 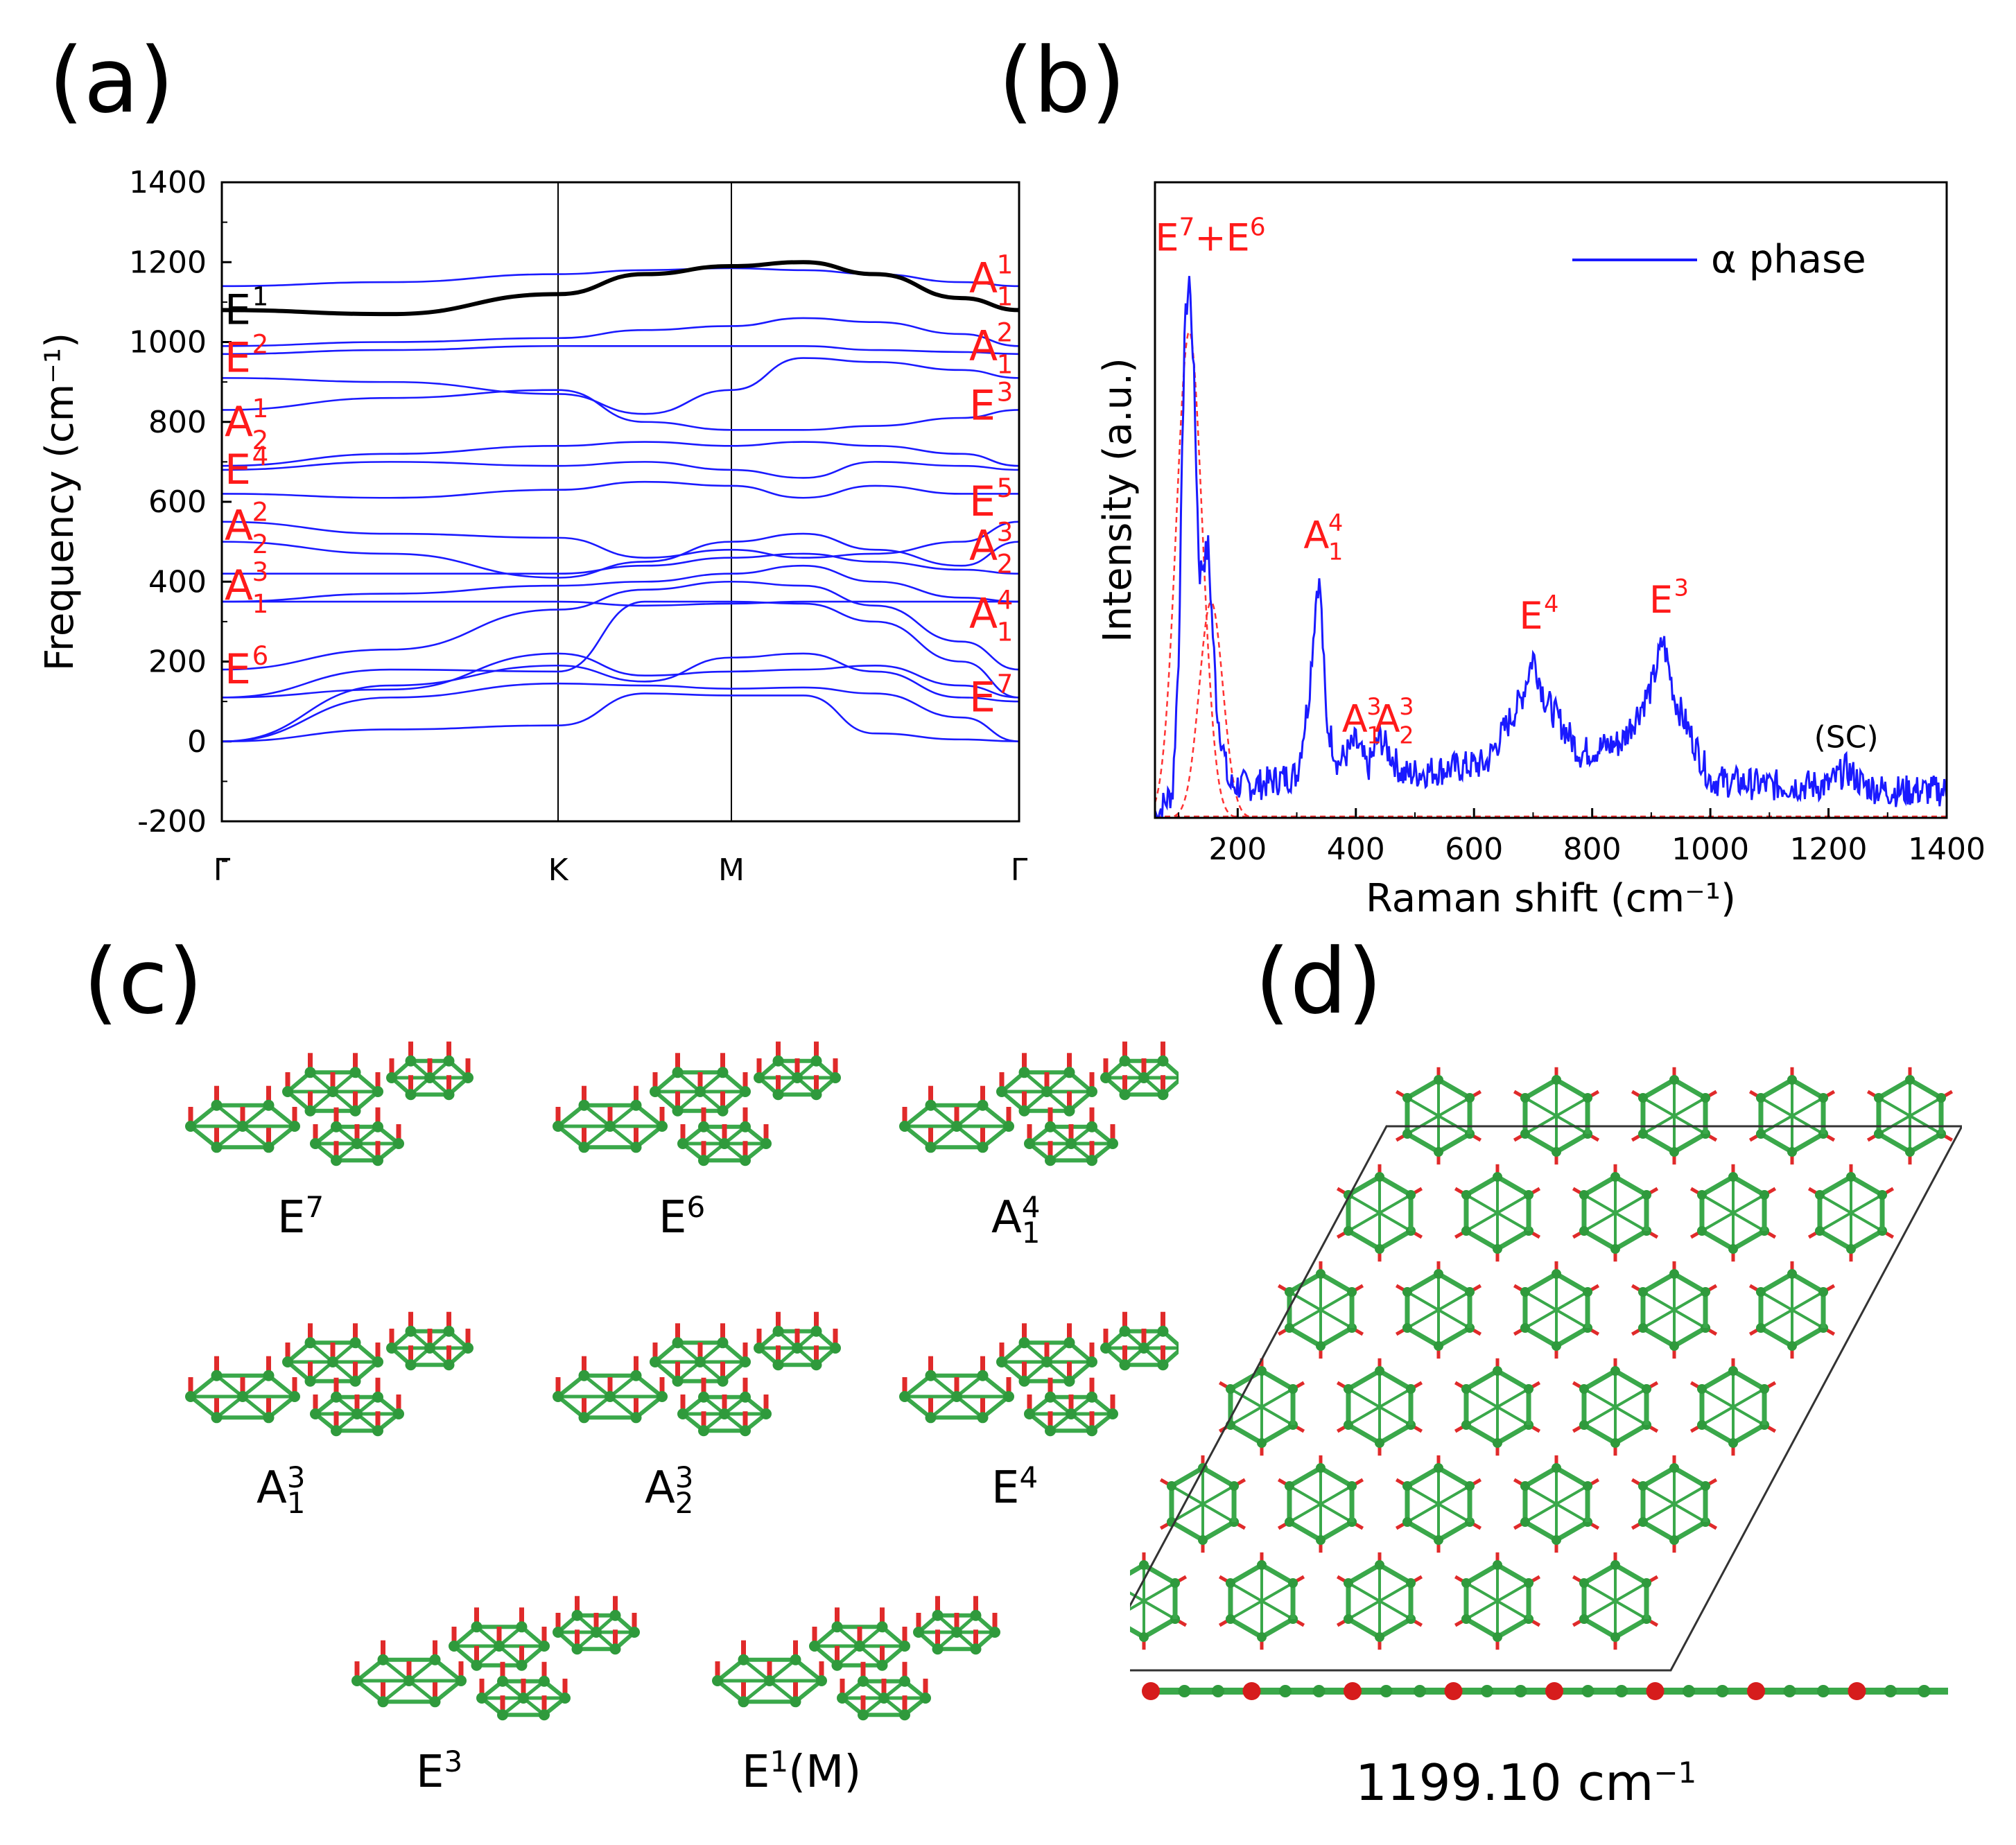 I want to click on band-label-right-text: E5, so click(x=991, y=499).